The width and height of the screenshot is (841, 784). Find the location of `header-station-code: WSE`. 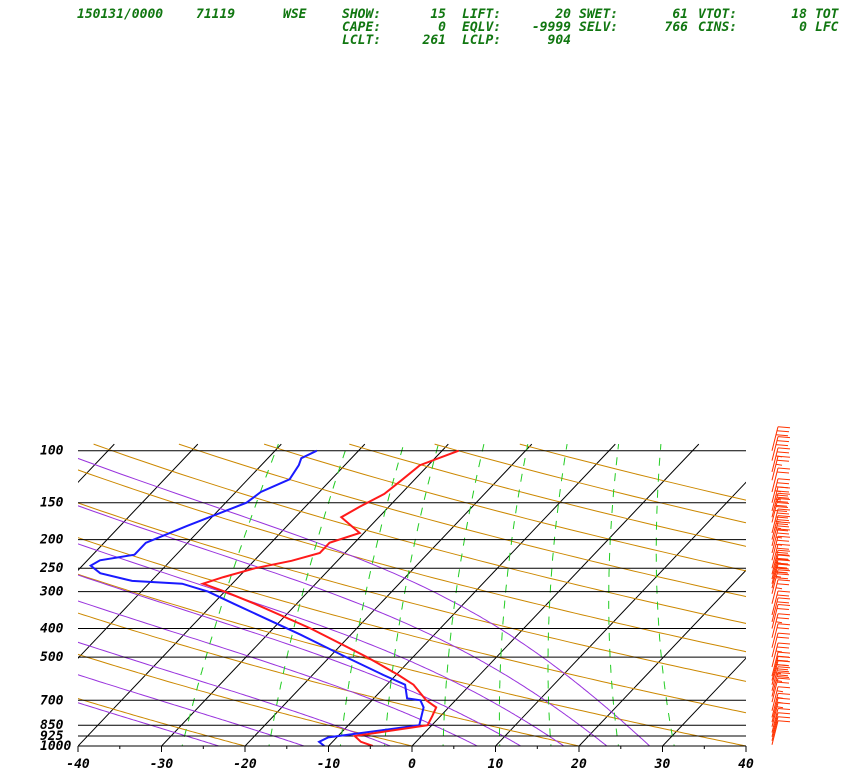

header-station-code: WSE is located at coordinates (295, 14).